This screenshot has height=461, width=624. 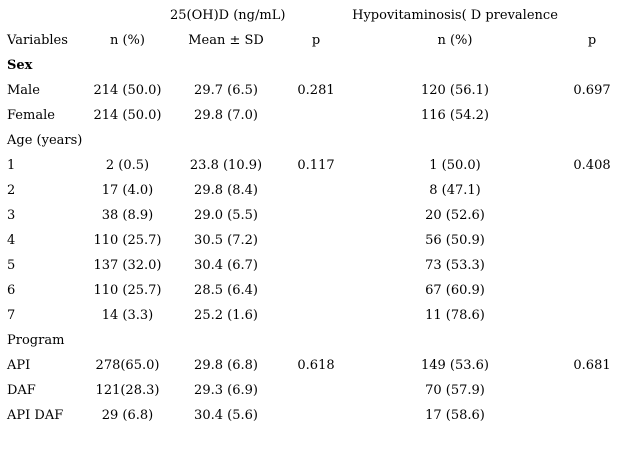 I want to click on row-label-cell: API, so click(x=19, y=365).